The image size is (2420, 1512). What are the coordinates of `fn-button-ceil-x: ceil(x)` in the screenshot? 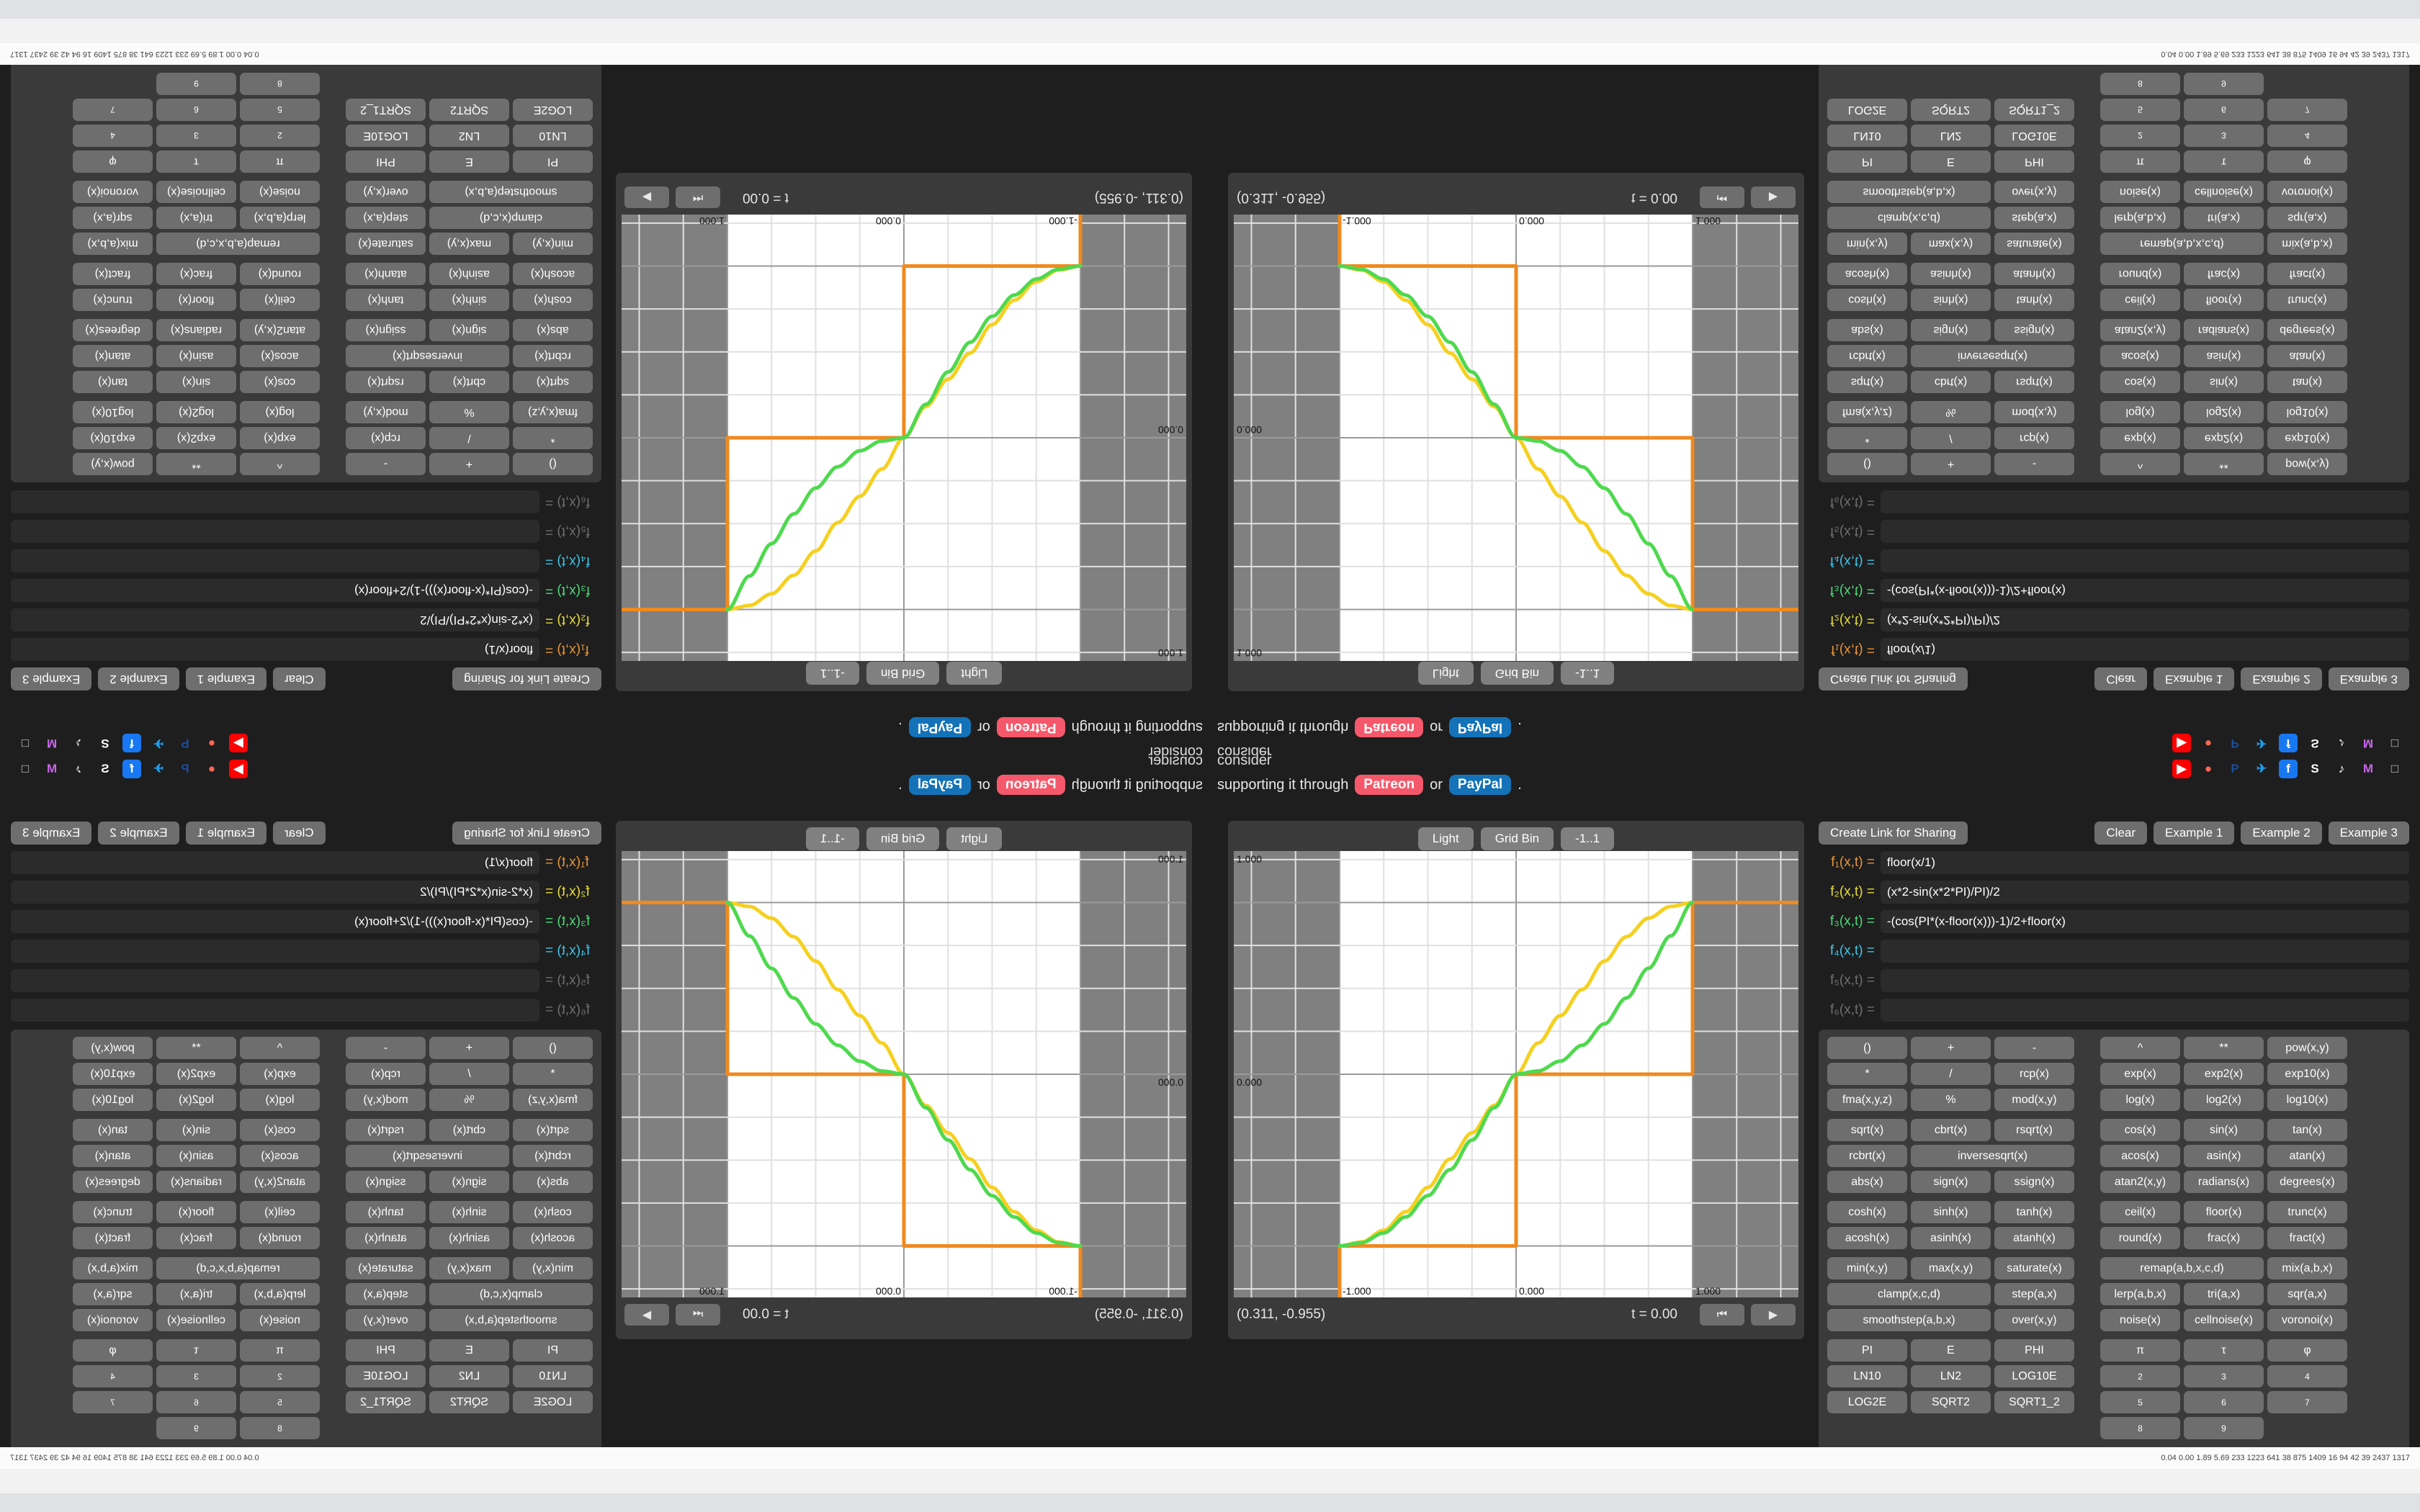 It's located at (280, 1212).